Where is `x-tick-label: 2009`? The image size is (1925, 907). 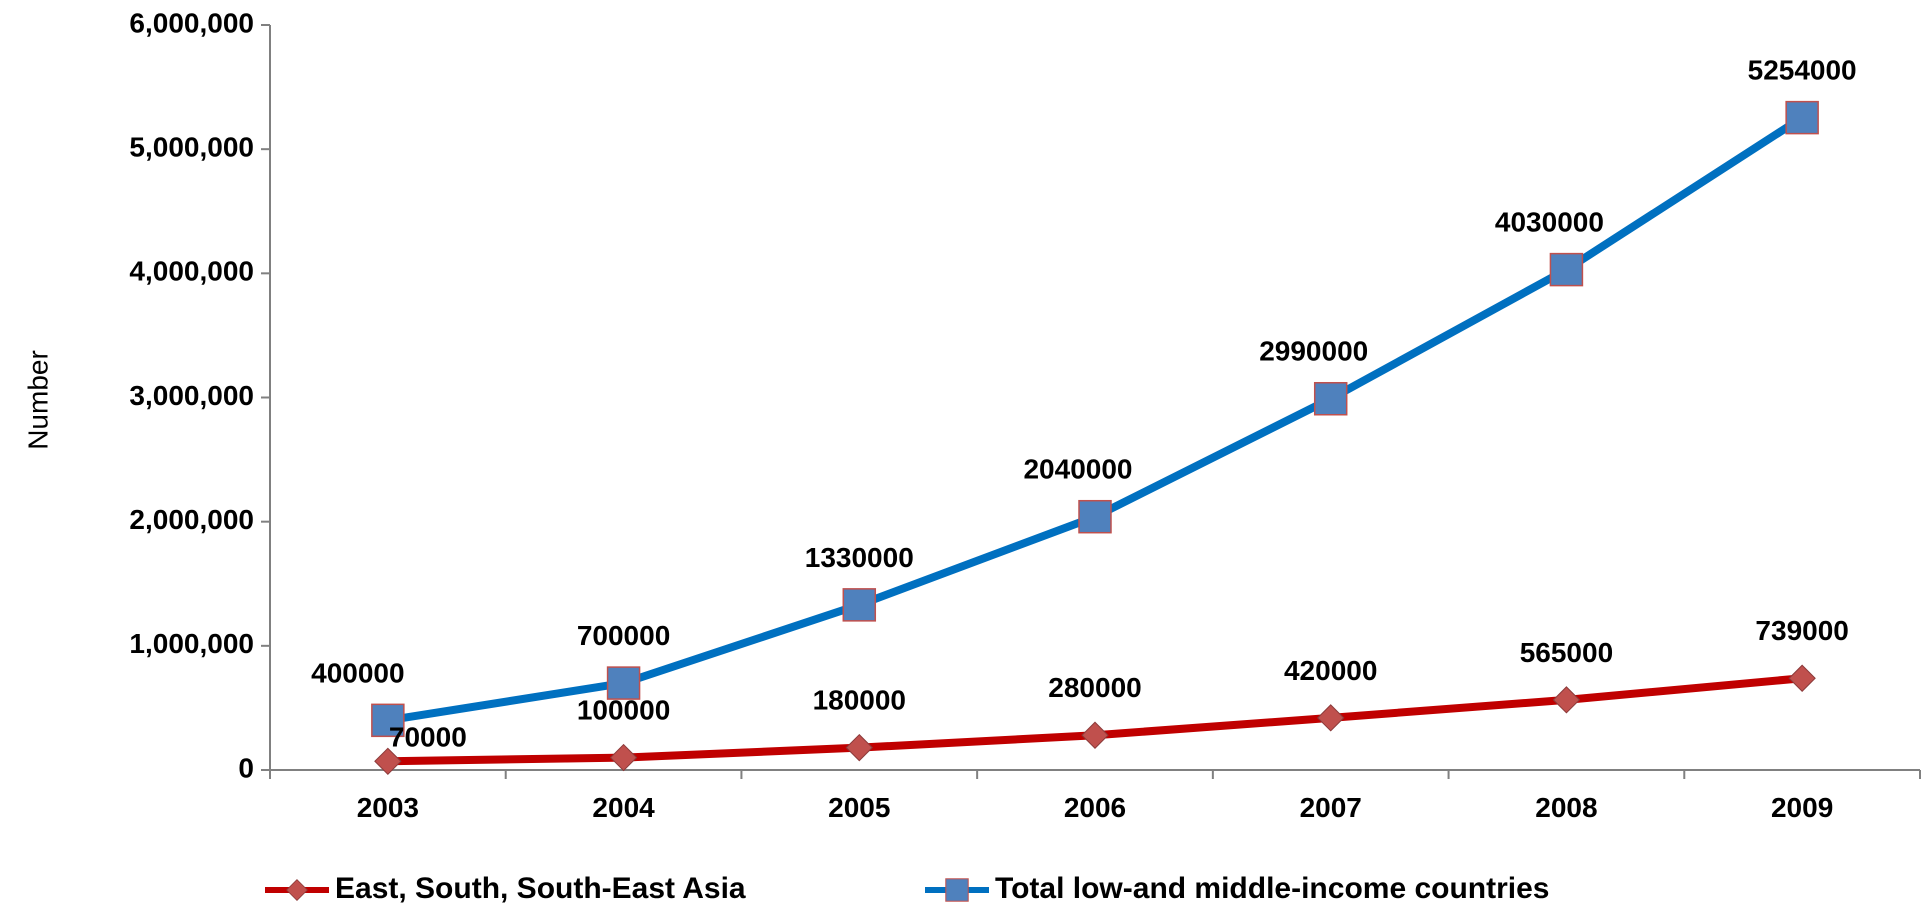 x-tick-label: 2009 is located at coordinates (1802, 807).